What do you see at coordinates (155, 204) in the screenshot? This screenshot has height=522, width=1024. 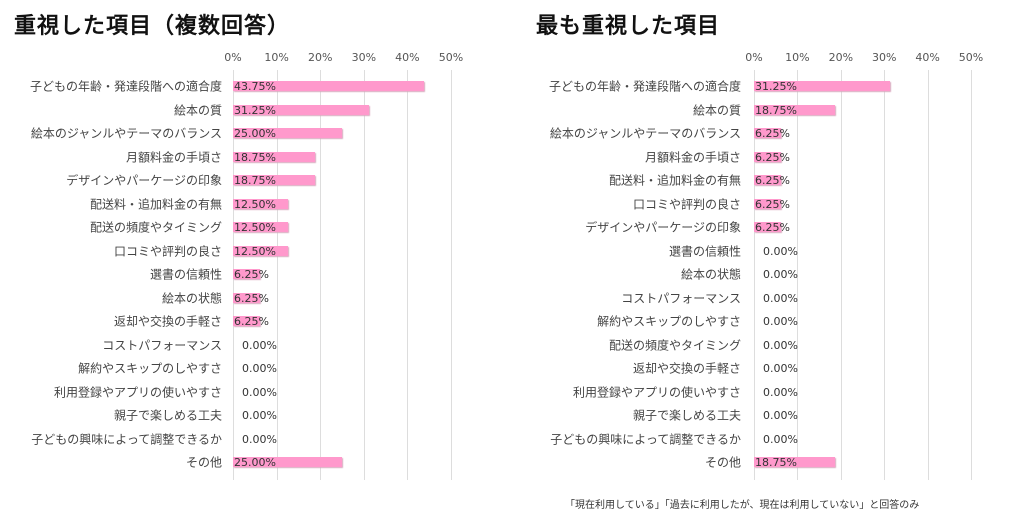 I see `category-label: 配送料・追加料金の有無` at bounding box center [155, 204].